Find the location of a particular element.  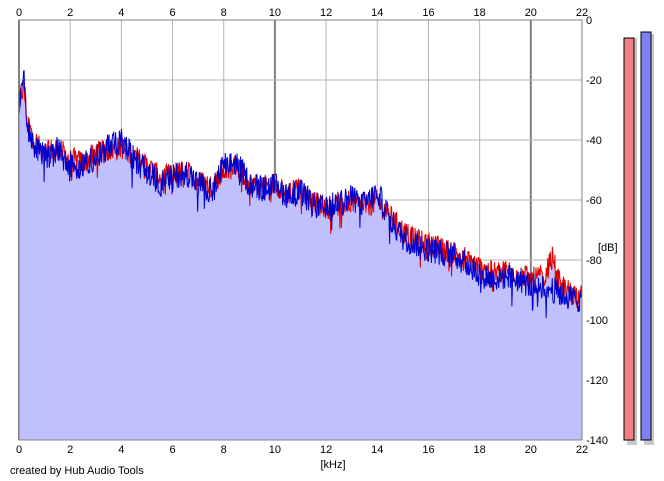

y-axis-right: 0 -20 -40 -60 -80 -100 -120 -140 is located at coordinates (597, 231).